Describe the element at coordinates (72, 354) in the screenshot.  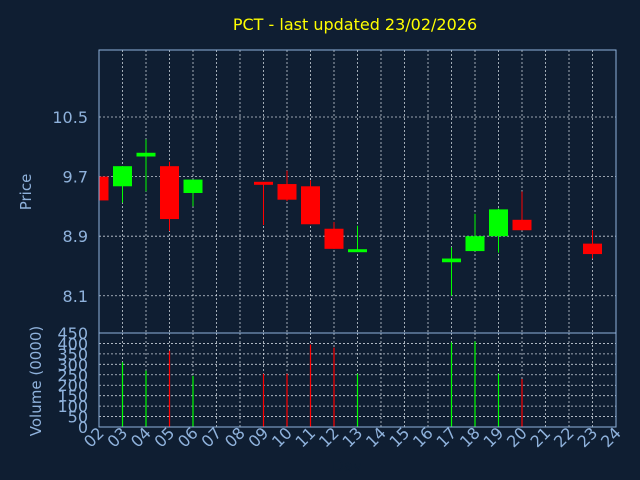
I see `volume-tick-label: 350` at that location.